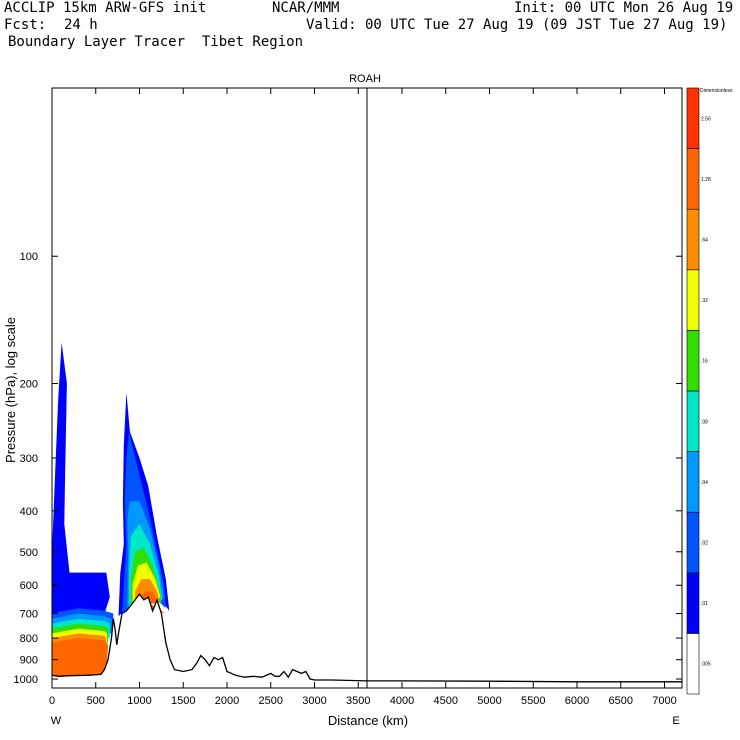  I want to click on colorbar-title: Dimensionless, so click(716, 91).